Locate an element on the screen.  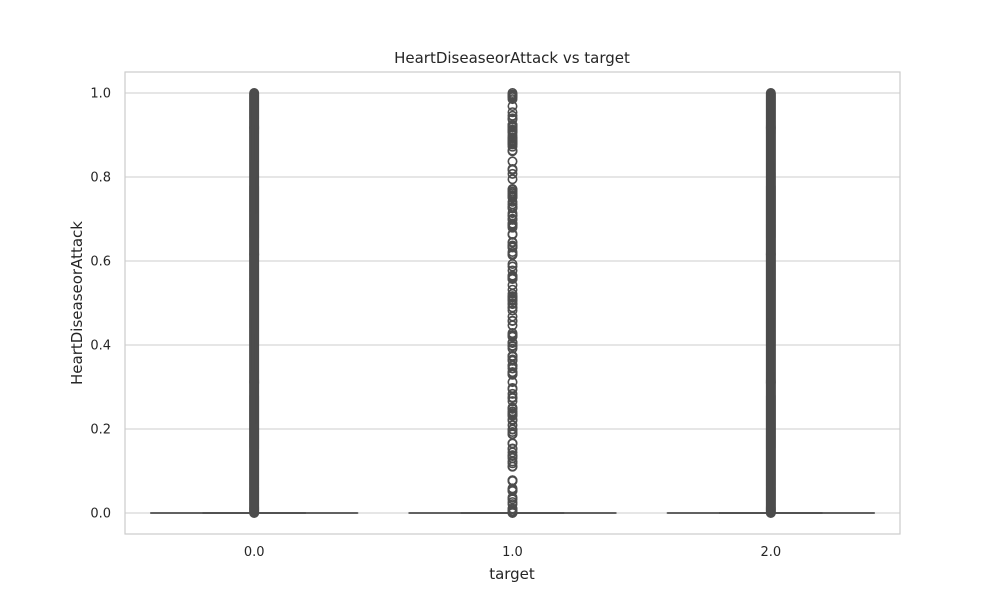
x-ticks: 0.0 1.0 2.0 is located at coordinates (512, 552).